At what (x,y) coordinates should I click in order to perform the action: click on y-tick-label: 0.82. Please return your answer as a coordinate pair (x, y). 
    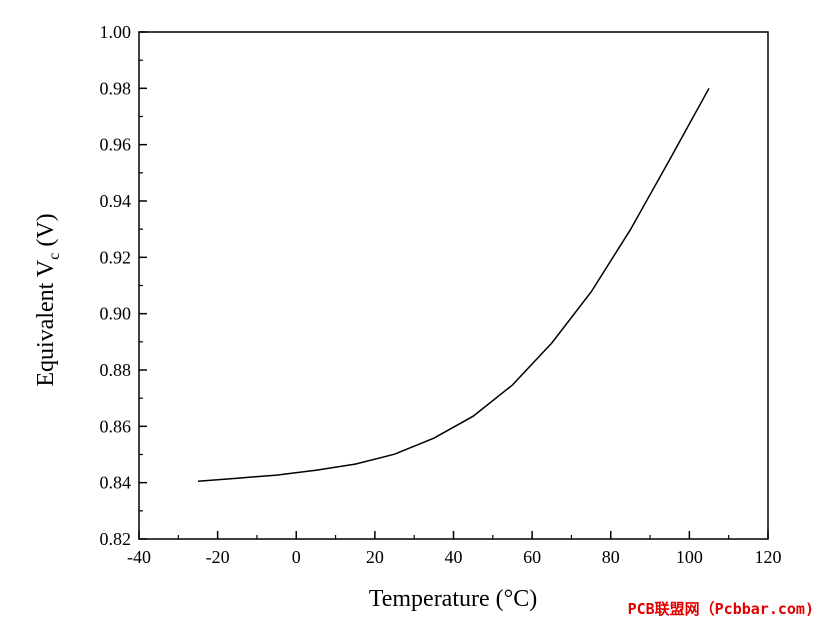
    Looking at the image, I should click on (116, 539).